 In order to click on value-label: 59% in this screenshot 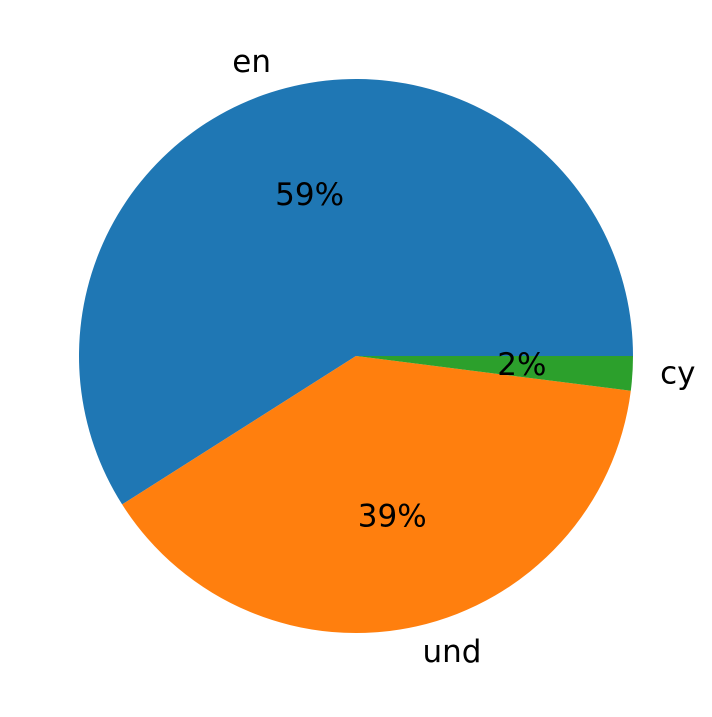, I will do `click(309, 195)`.